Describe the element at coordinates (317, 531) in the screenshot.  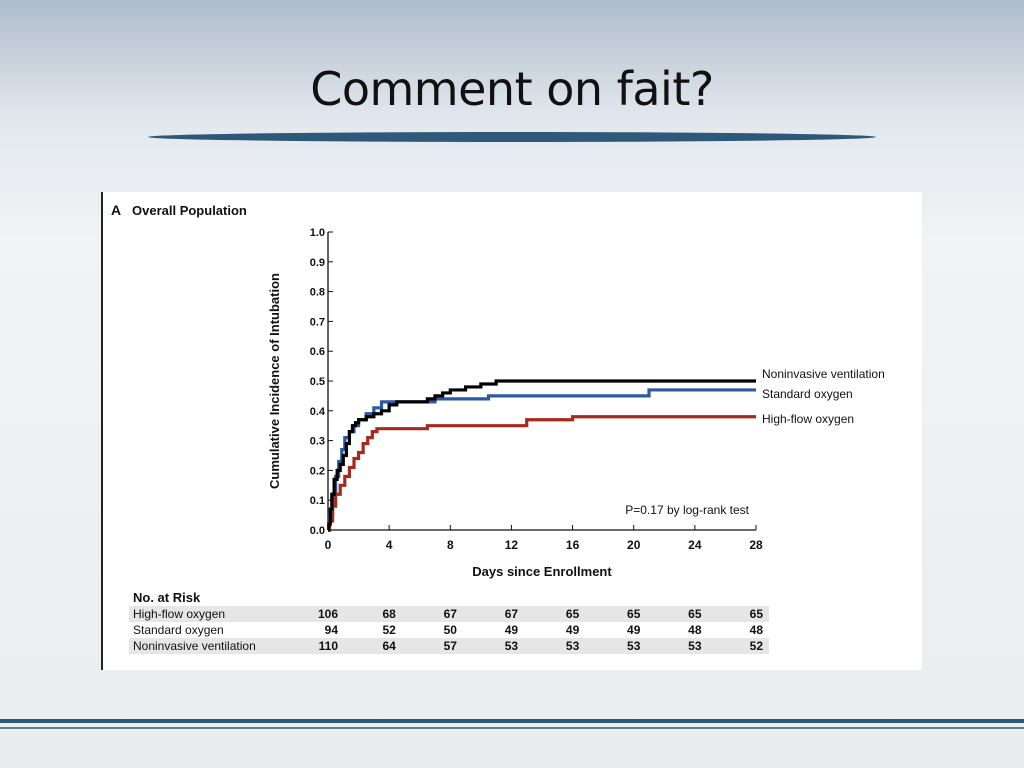
I see `y-tick-label: 0.0` at that location.